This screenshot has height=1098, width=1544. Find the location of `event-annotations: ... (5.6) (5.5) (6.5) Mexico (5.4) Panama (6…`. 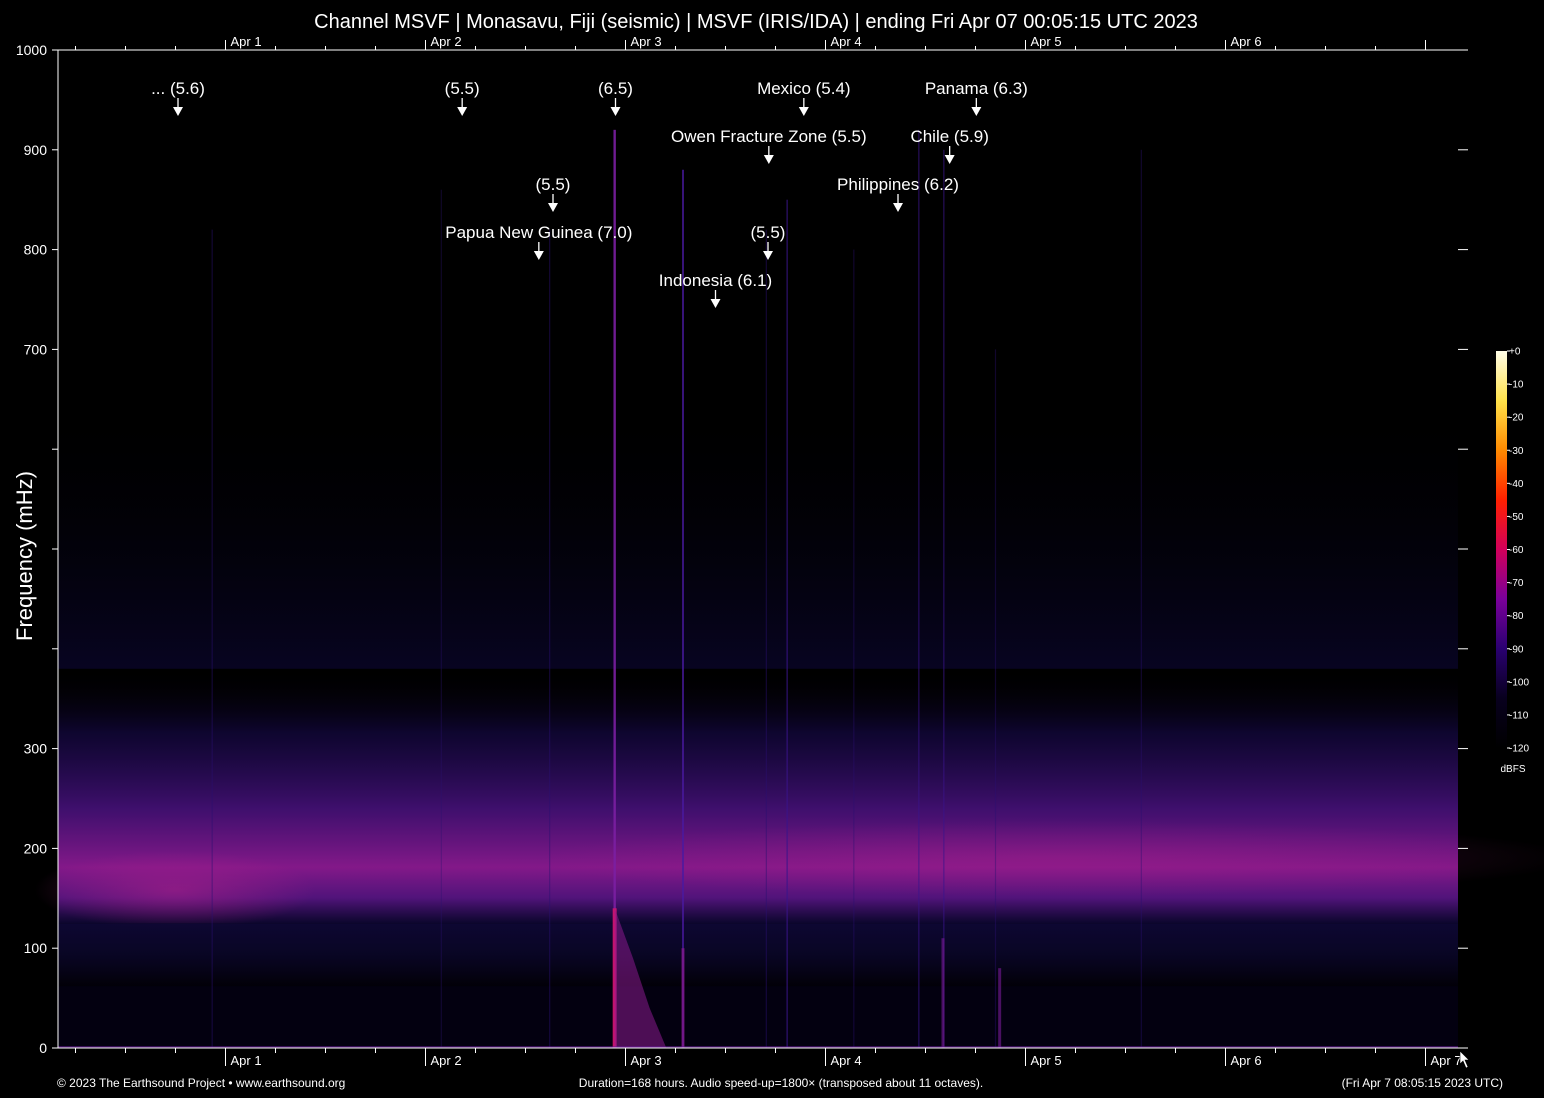

event-annotations: ... (5.6) (5.5) (6.5) Mexico (5.4) Panama (6… is located at coordinates (589, 193).